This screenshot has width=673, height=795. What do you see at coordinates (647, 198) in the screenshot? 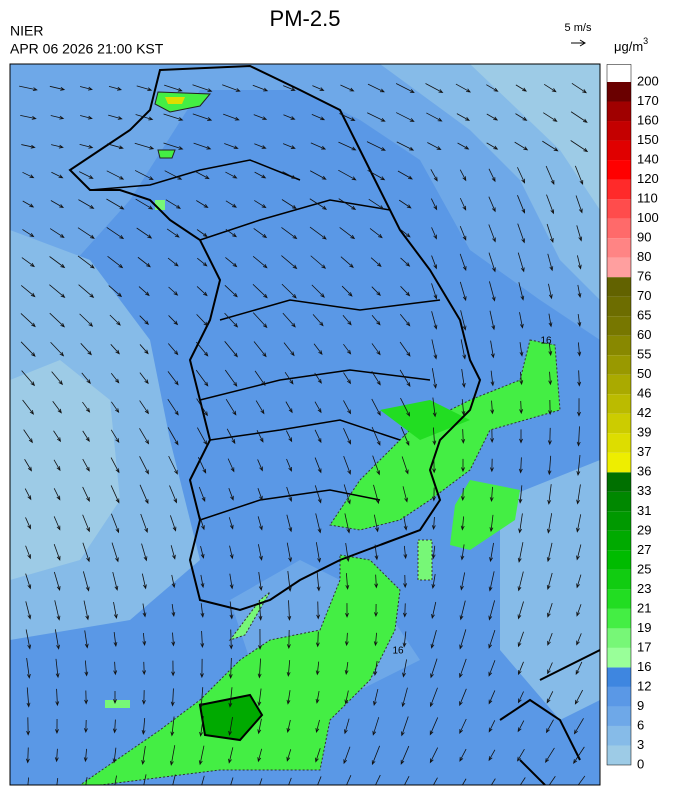
I see `colorbar-label: 110` at bounding box center [647, 198].